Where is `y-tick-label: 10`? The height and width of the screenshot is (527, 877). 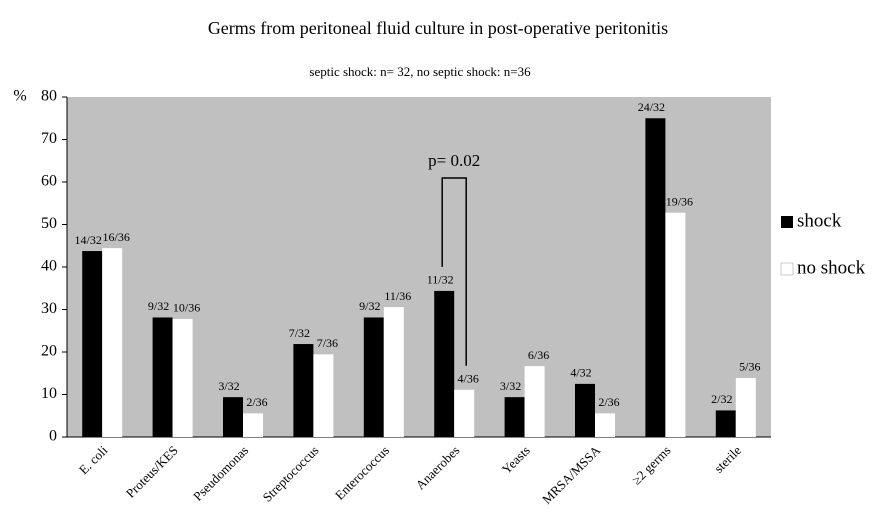
y-tick-label: 10 is located at coordinates (49, 393).